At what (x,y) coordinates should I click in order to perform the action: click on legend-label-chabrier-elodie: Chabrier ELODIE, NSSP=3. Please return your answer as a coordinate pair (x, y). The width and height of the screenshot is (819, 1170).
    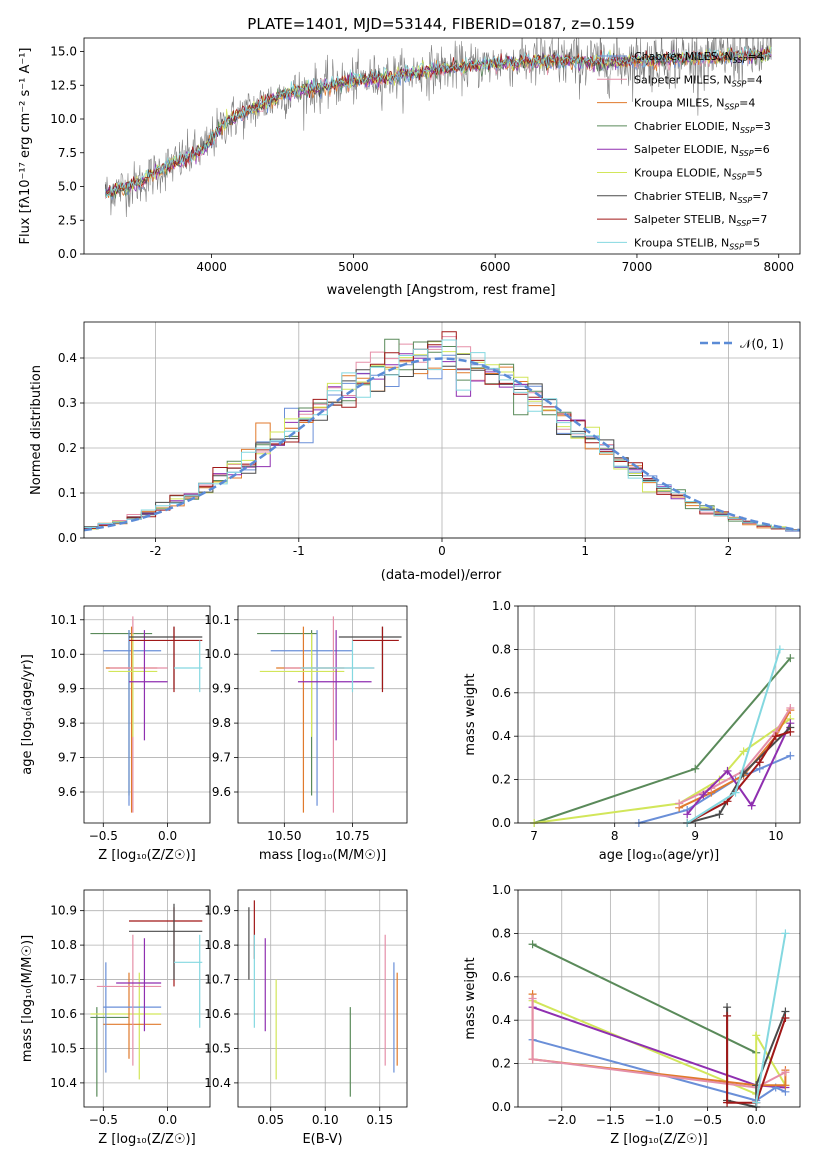
    Looking at the image, I should click on (702, 127).